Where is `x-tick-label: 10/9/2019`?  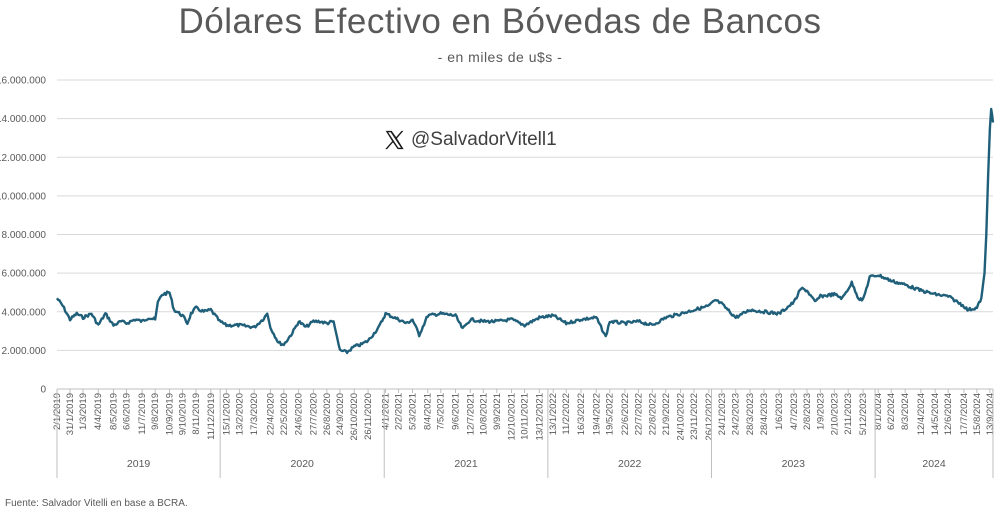 x-tick-label: 10/9/2019 is located at coordinates (170, 414).